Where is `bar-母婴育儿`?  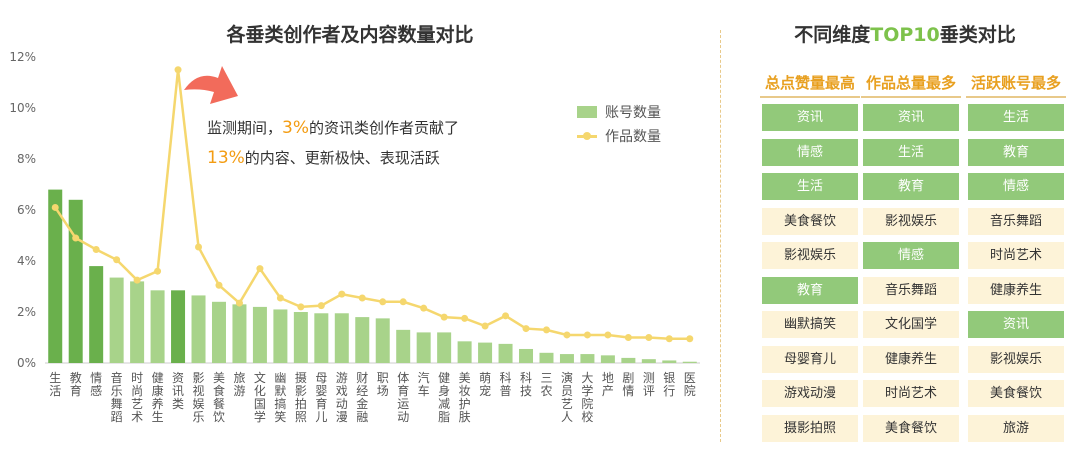 bar-母婴育儿 is located at coordinates (321, 338).